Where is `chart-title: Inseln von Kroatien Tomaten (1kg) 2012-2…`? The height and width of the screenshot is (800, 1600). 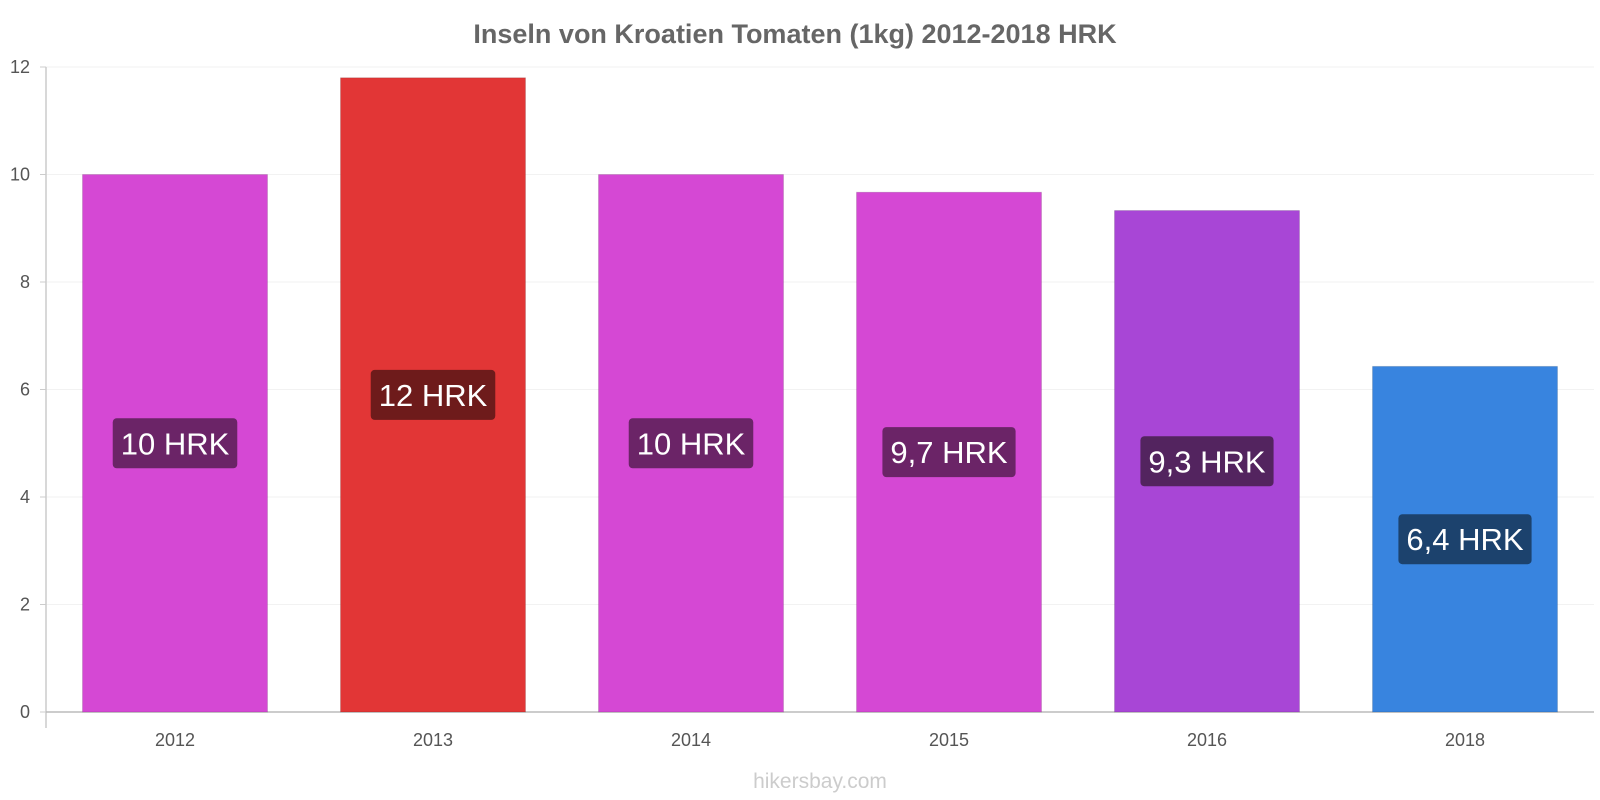
chart-title: Inseln von Kroatien Tomaten (1kg) 2012-2… is located at coordinates (795, 34).